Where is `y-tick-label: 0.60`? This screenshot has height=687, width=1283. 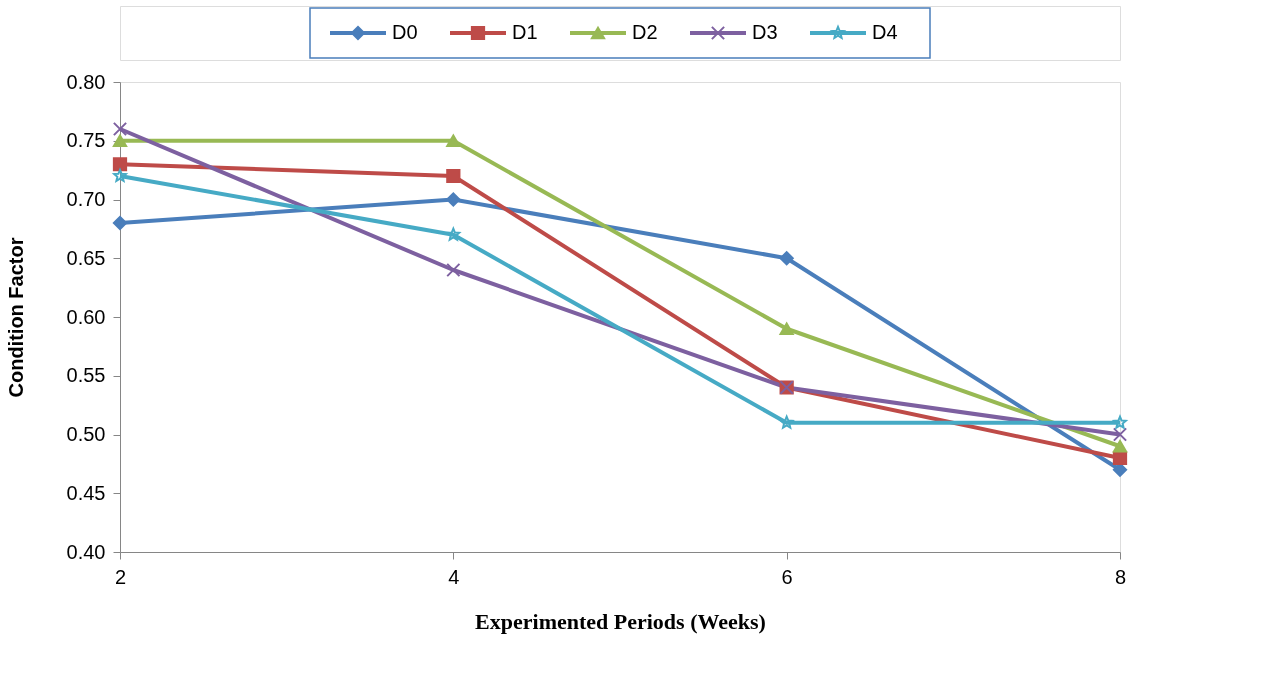
y-tick-label: 0.60 is located at coordinates (86, 316).